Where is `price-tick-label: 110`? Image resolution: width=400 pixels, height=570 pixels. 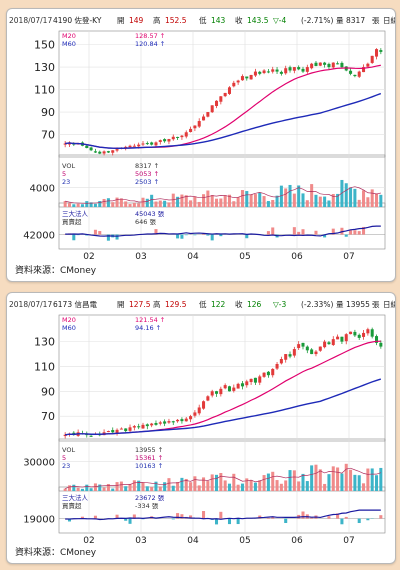 price-tick-label: 110 is located at coordinates (44, 90).